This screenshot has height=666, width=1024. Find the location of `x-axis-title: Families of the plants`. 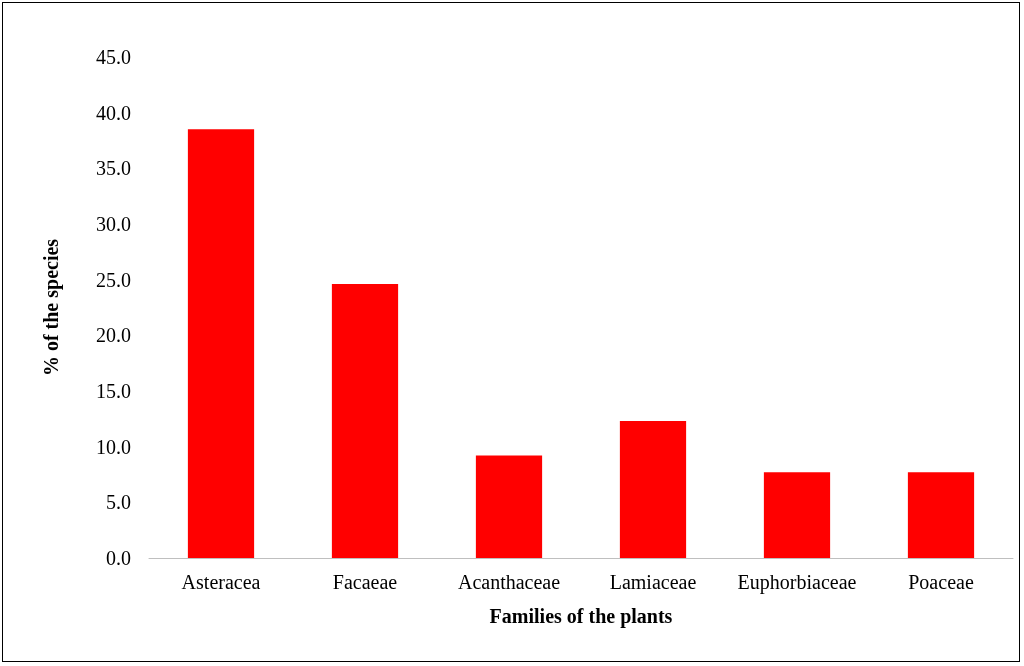

x-axis-title: Families of the plants is located at coordinates (581, 616).